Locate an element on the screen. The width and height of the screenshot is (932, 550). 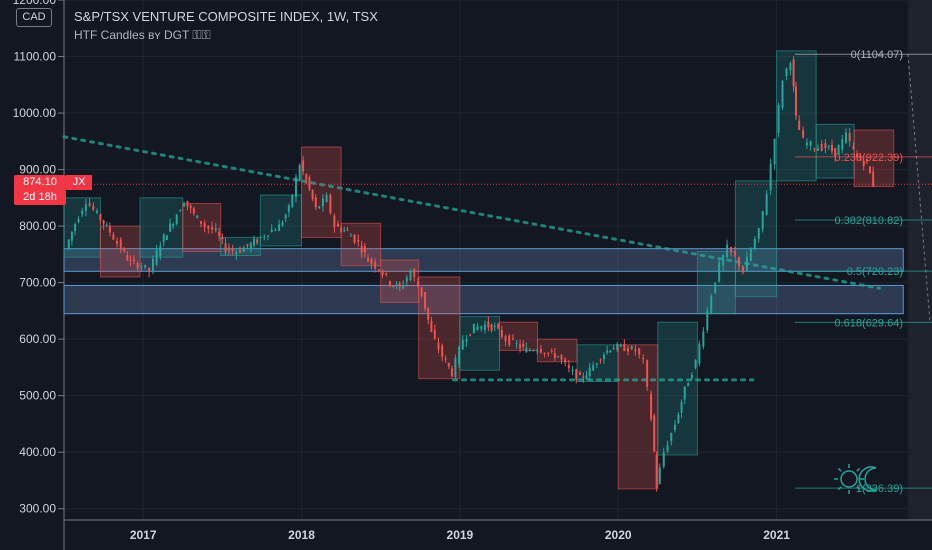
fib-level-label: 0.382(810.82) is located at coordinates (869, 221).